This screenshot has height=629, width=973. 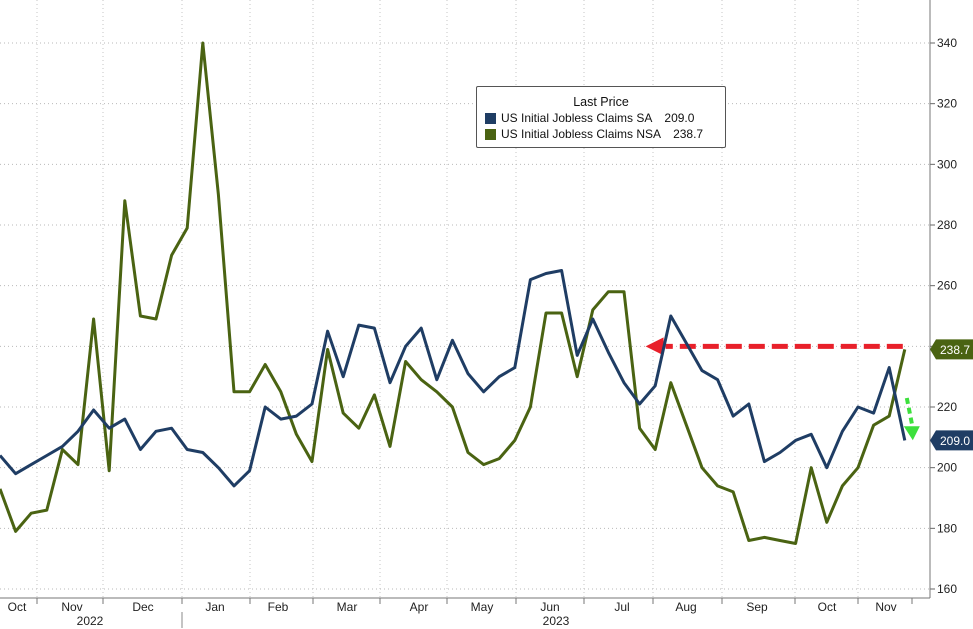 What do you see at coordinates (943, 299) in the screenshot?
I see `y-axis: 160180200220240260280300320340` at bounding box center [943, 299].